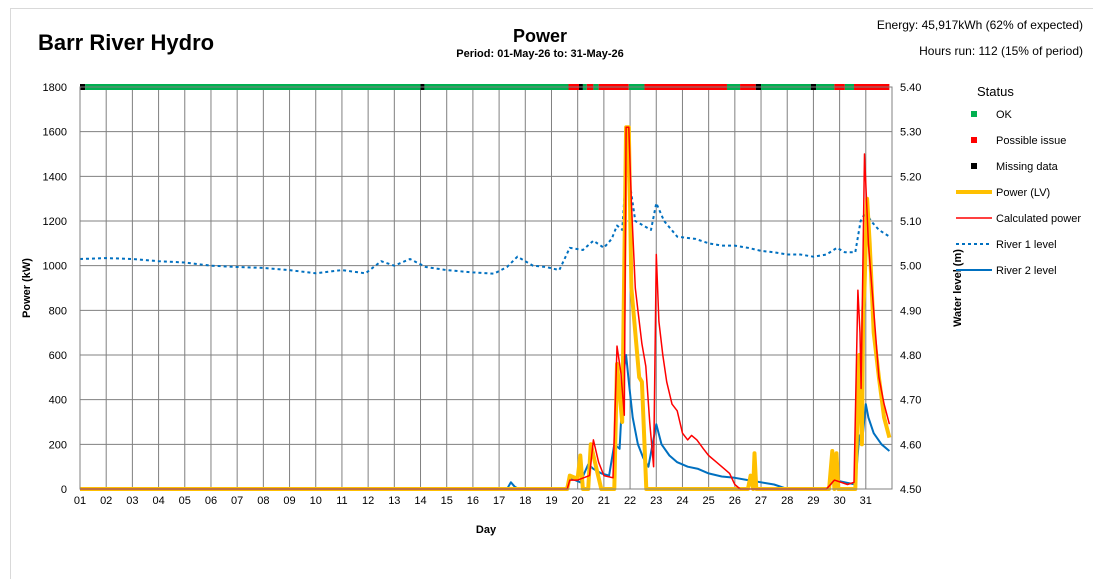 The height and width of the screenshot is (579, 1093). Describe the element at coordinates (787, 501) in the screenshot. I see `x-tick-label: 28` at that location.